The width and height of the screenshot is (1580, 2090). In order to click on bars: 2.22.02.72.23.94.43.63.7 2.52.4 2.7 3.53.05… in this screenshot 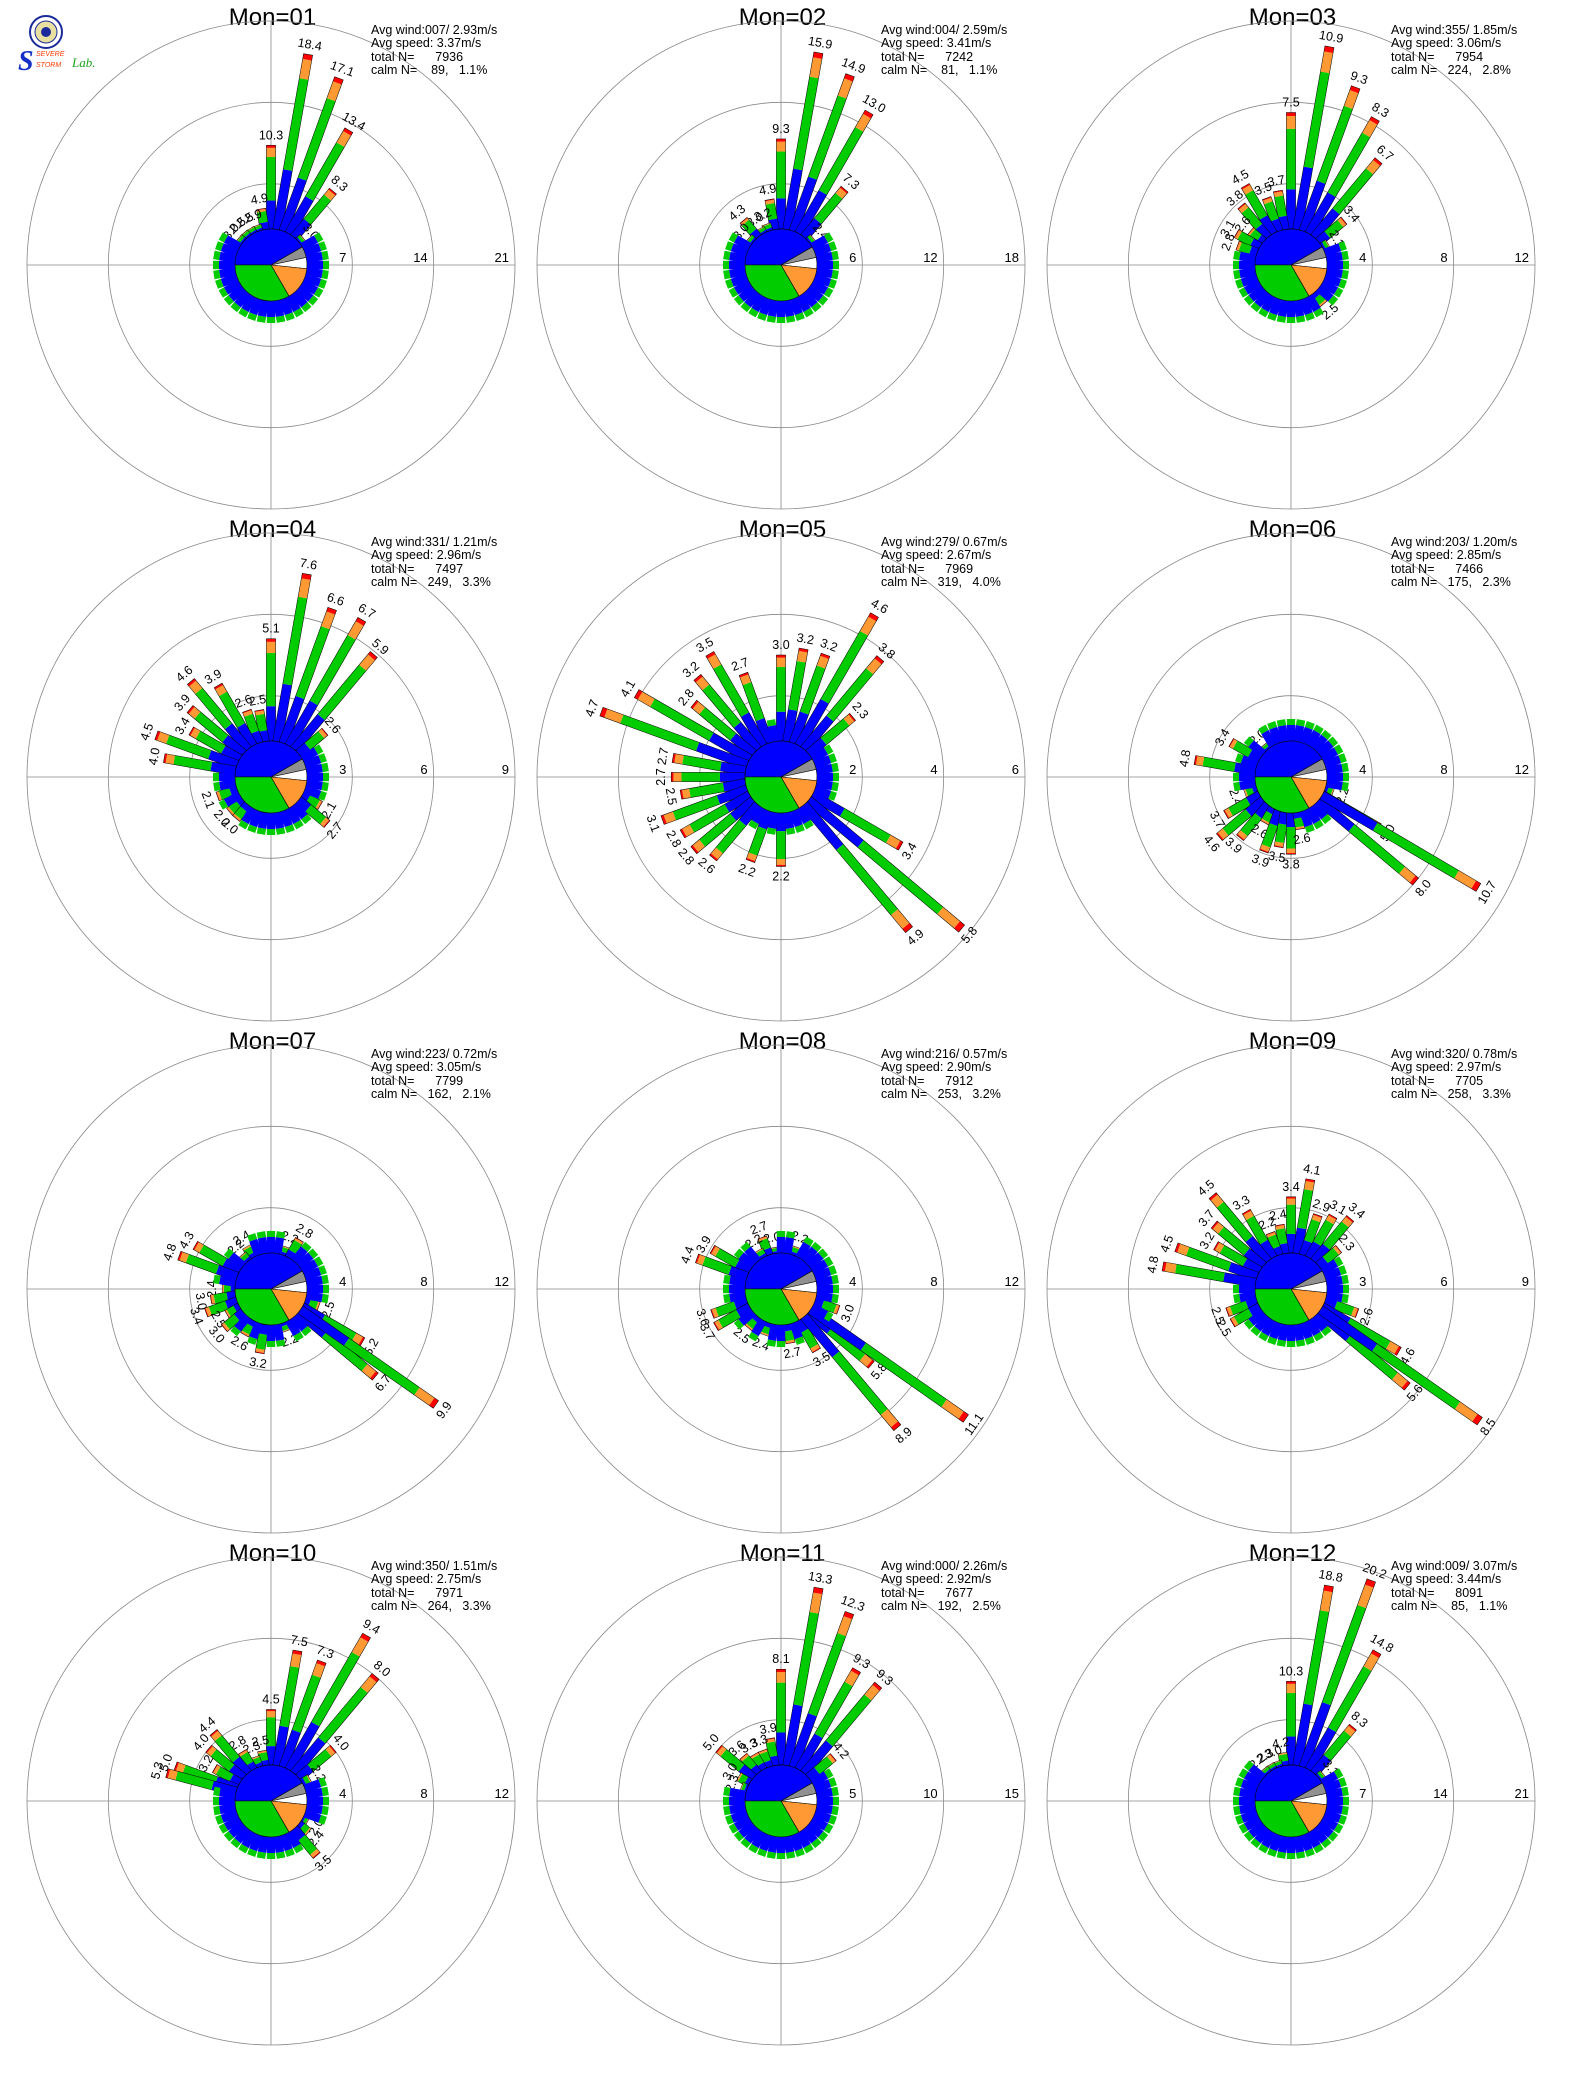, I will do `click(832, 1332)`.